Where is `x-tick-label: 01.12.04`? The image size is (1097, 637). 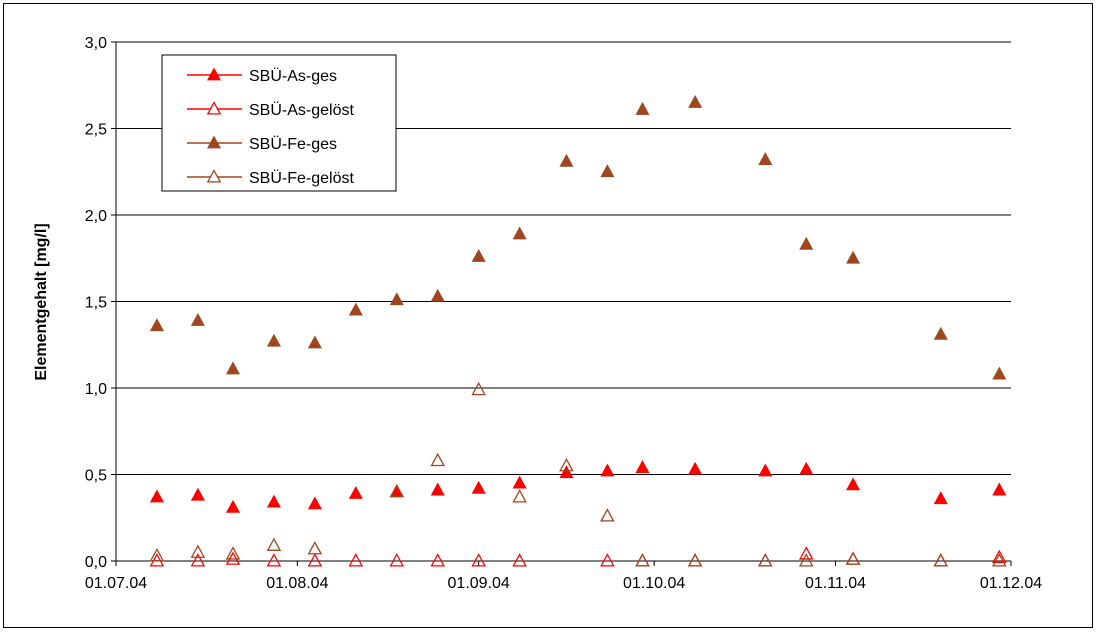 x-tick-label: 01.12.04 is located at coordinates (1011, 583).